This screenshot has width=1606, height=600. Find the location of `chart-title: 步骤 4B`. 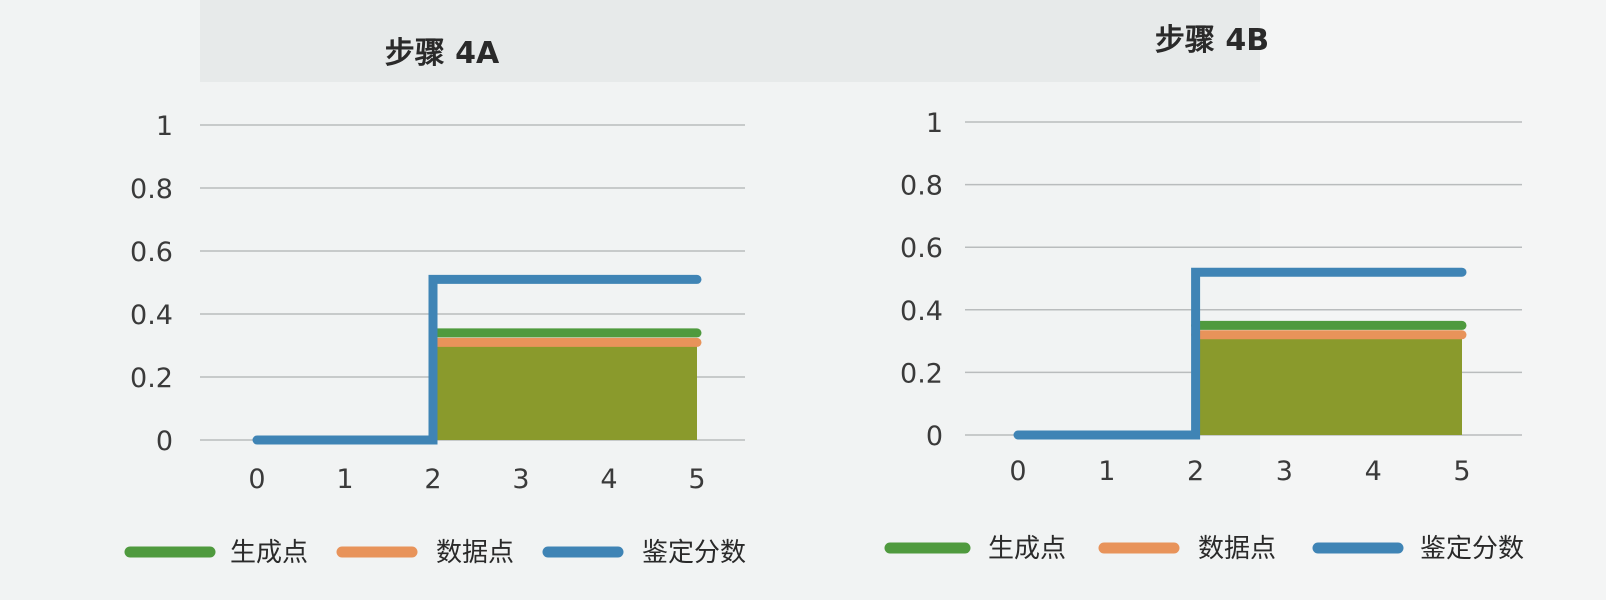

chart-title: 步骤 4B is located at coordinates (1212, 40).